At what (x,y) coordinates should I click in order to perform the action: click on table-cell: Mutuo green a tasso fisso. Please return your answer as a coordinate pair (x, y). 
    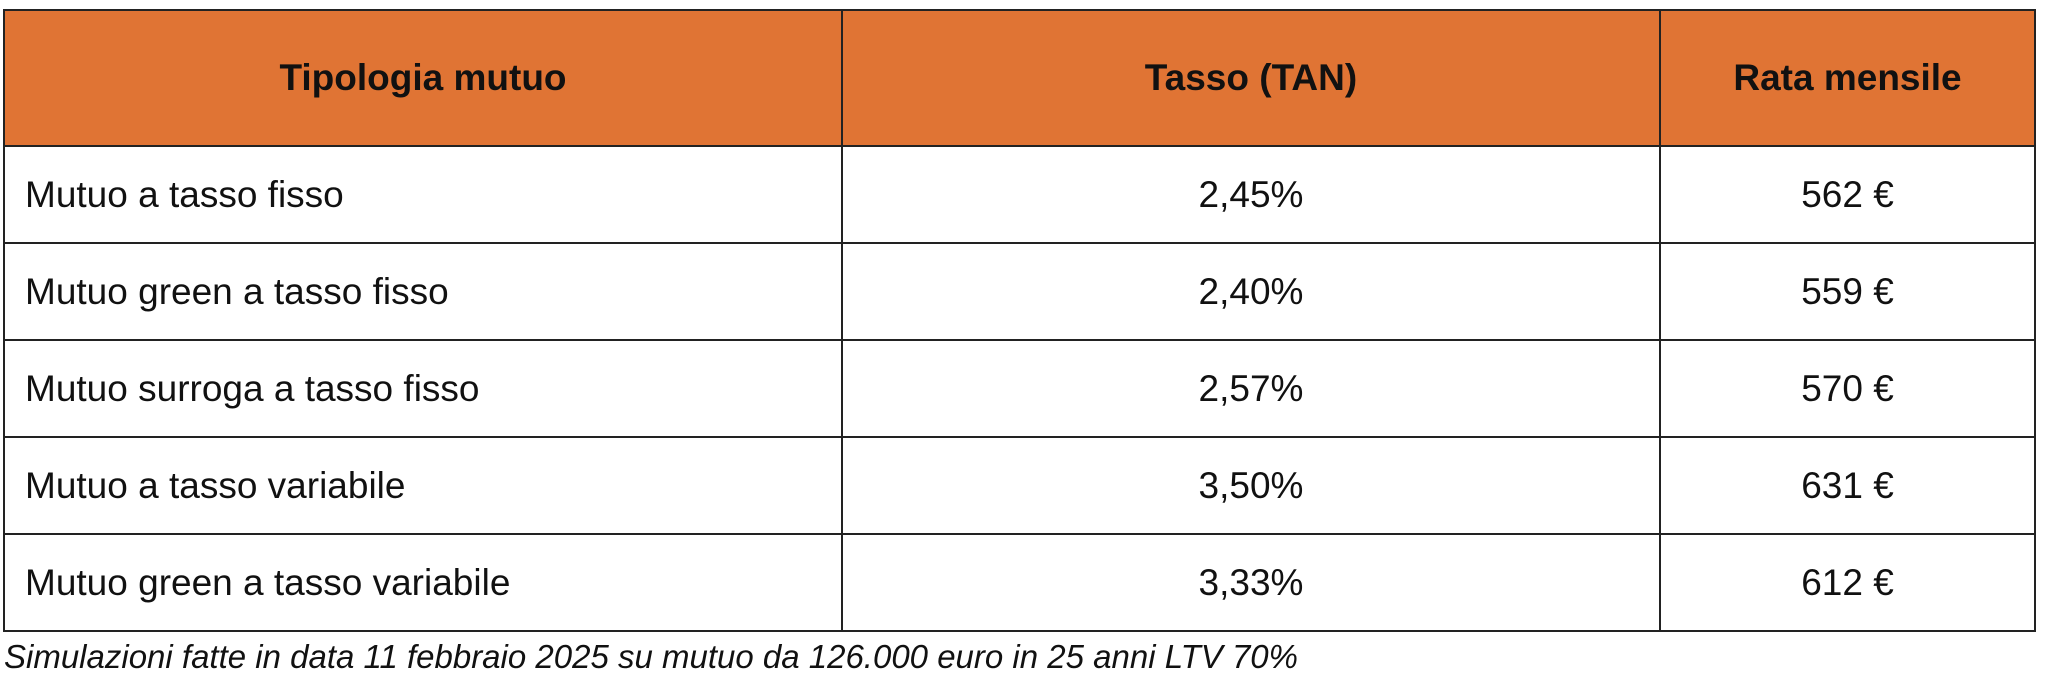
    Looking at the image, I should click on (423, 291).